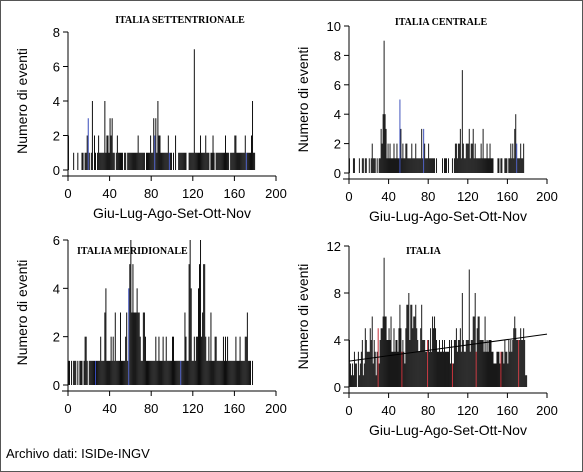  What do you see at coordinates (22, 313) in the screenshot?
I see `y-axis-label: Numero di eventi` at bounding box center [22, 313].